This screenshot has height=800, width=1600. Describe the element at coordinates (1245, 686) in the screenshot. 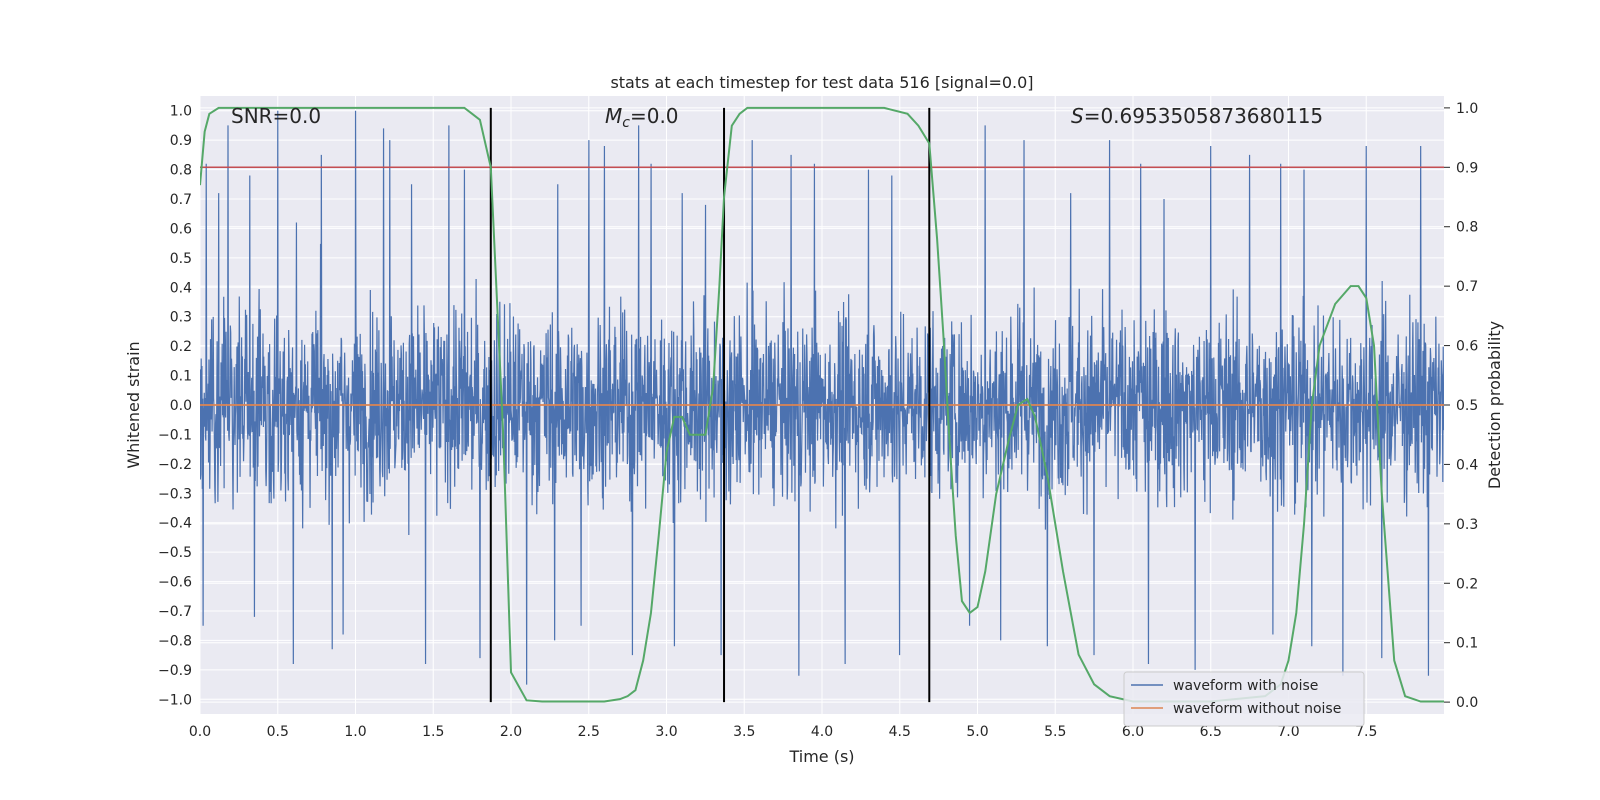

I see `legend-label-noise: waveform with noise` at that location.